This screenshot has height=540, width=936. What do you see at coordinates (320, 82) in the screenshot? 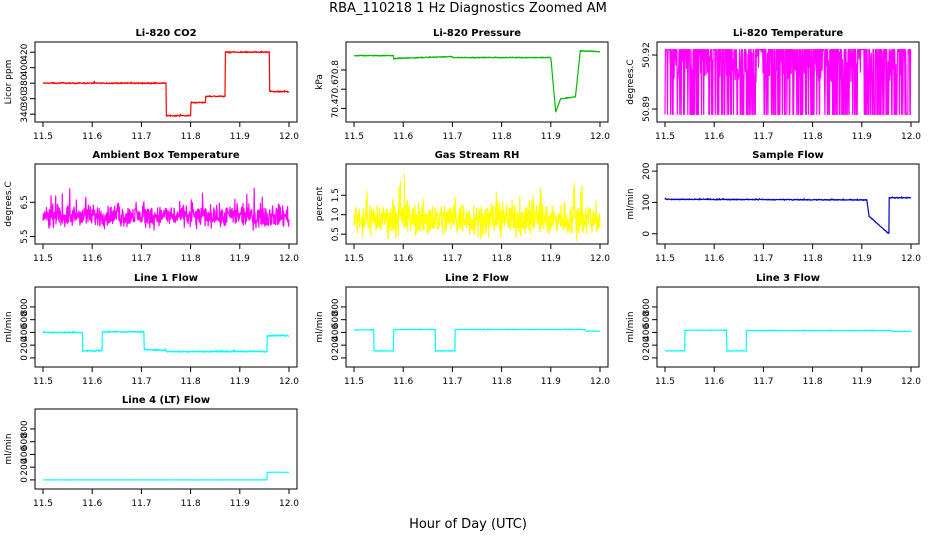
I see `y-axis-label: kPa` at bounding box center [320, 82].